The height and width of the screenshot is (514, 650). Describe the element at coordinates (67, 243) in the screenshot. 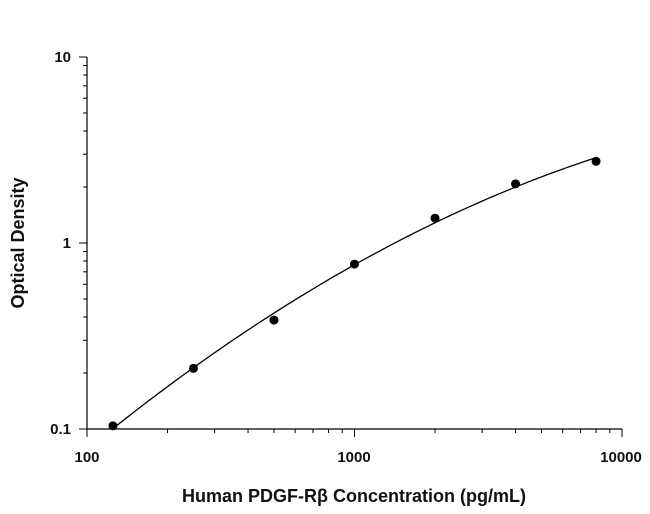

I see `y-tick-label-1: 1` at that location.